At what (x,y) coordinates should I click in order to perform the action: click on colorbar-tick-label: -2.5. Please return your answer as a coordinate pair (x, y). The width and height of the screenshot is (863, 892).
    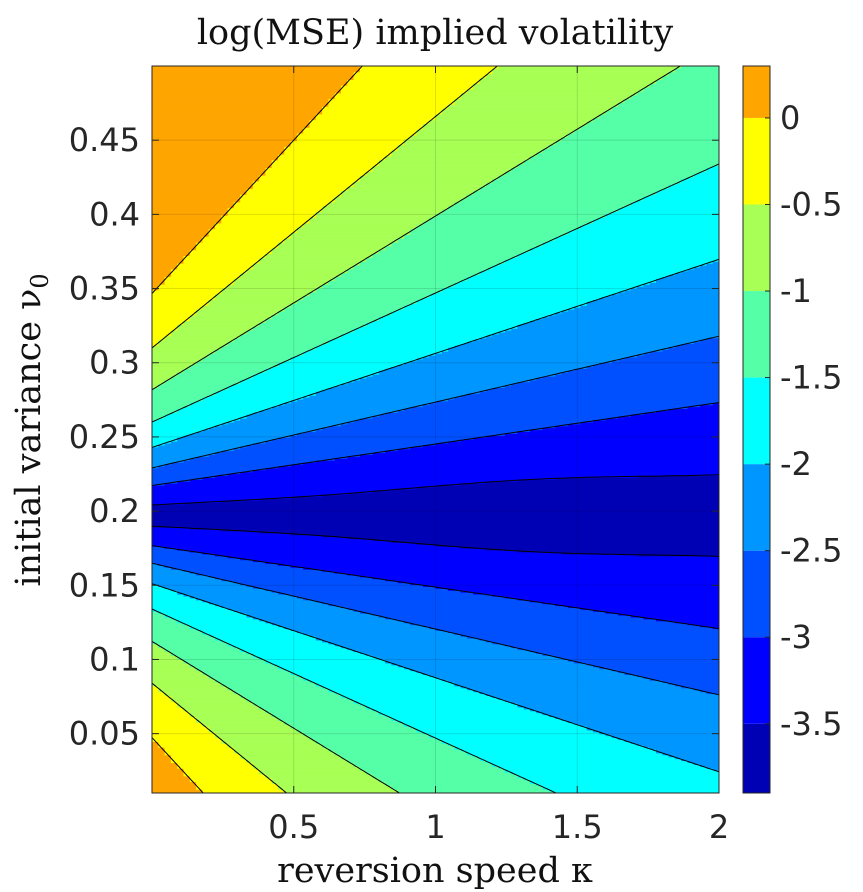
    Looking at the image, I should click on (811, 551).